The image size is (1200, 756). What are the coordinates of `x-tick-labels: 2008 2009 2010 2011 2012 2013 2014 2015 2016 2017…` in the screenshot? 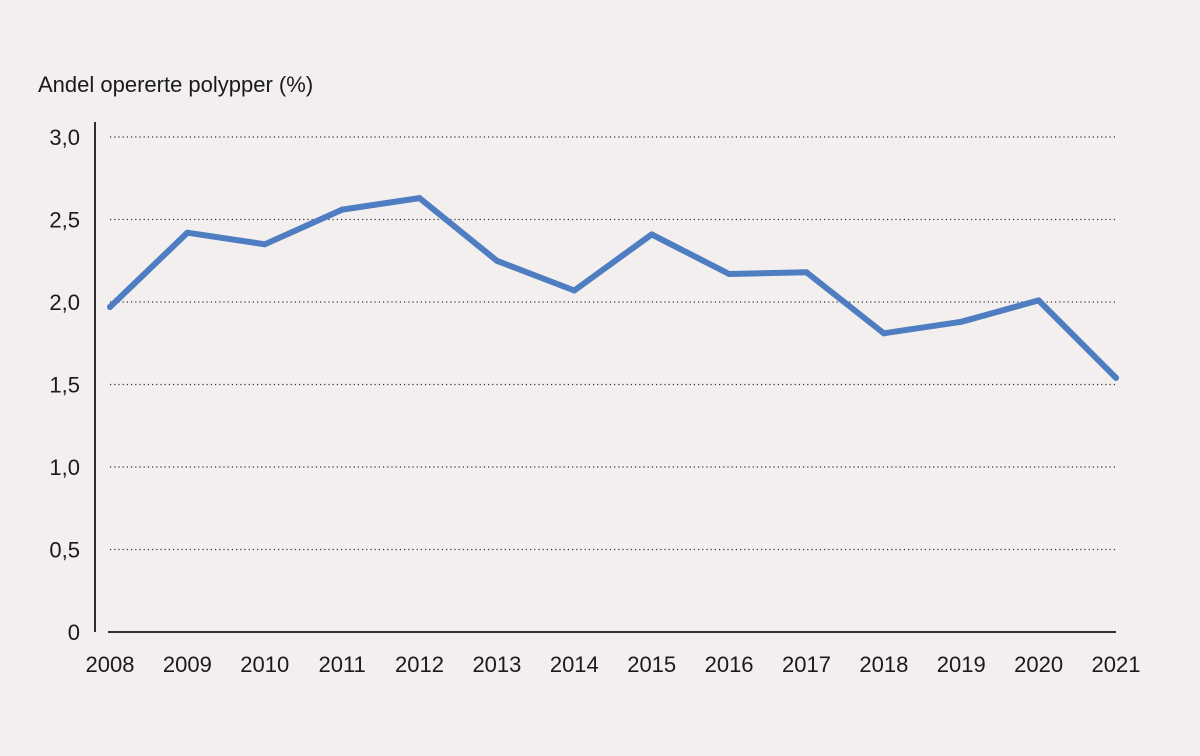 It's located at (613, 664).